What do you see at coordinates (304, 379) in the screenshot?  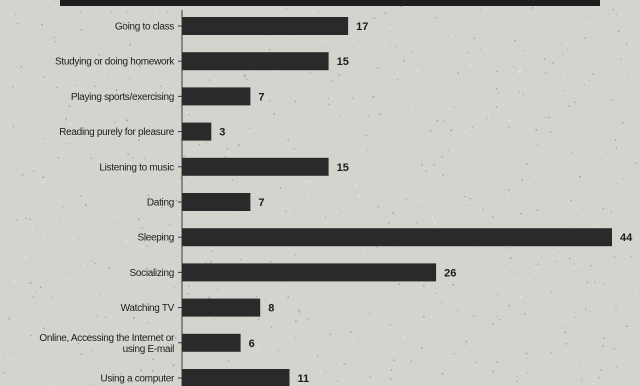 I see `value-label: 11` at bounding box center [304, 379].